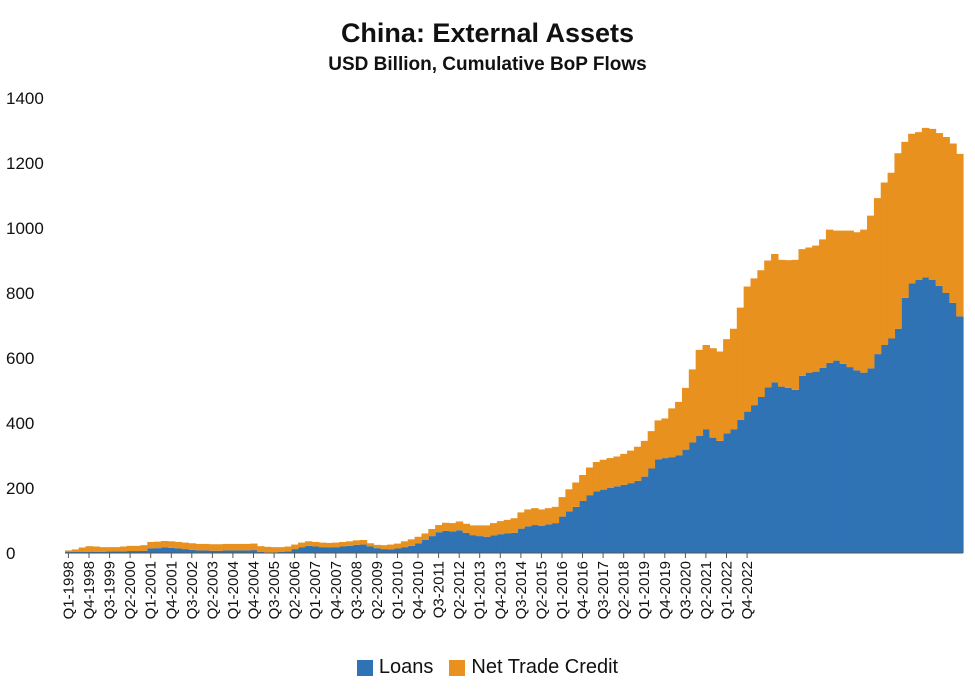 The image size is (975, 692). Describe the element at coordinates (336, 590) in the screenshot. I see `x-tick-label: Q4-2007` at that location.